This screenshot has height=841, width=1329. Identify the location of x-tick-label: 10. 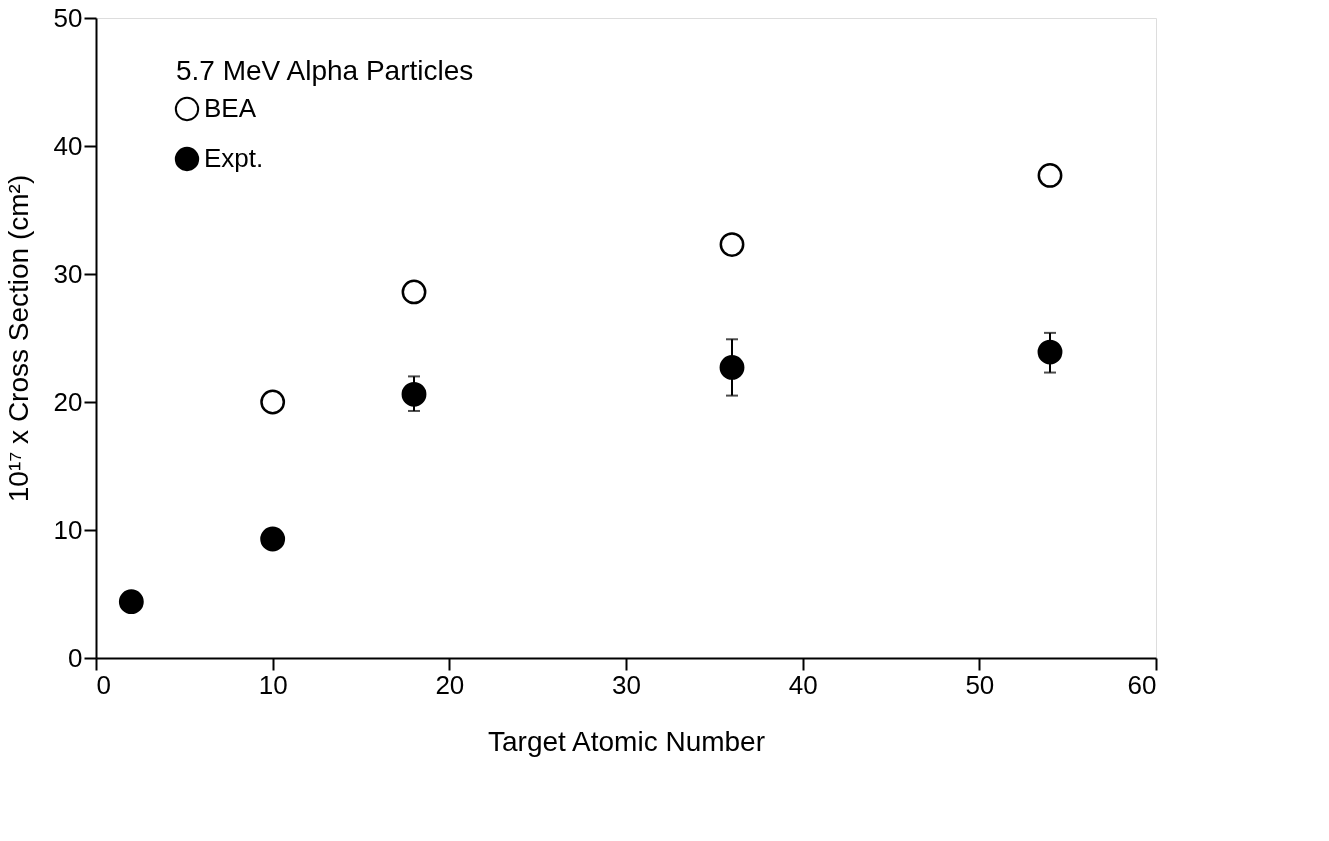
(273, 684).